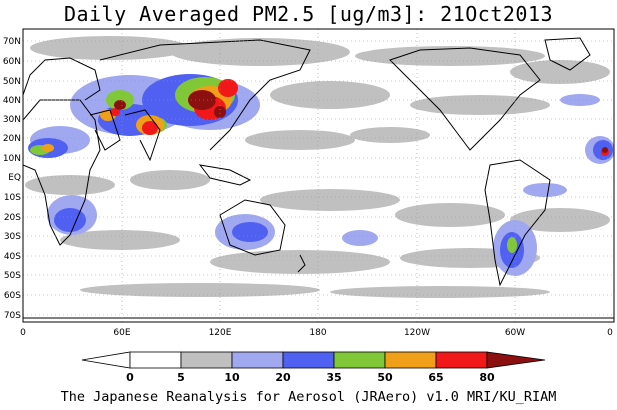 This screenshot has height=410, width=617. Describe the element at coordinates (385, 377) in the screenshot. I see `legend-tick: 50` at that location.